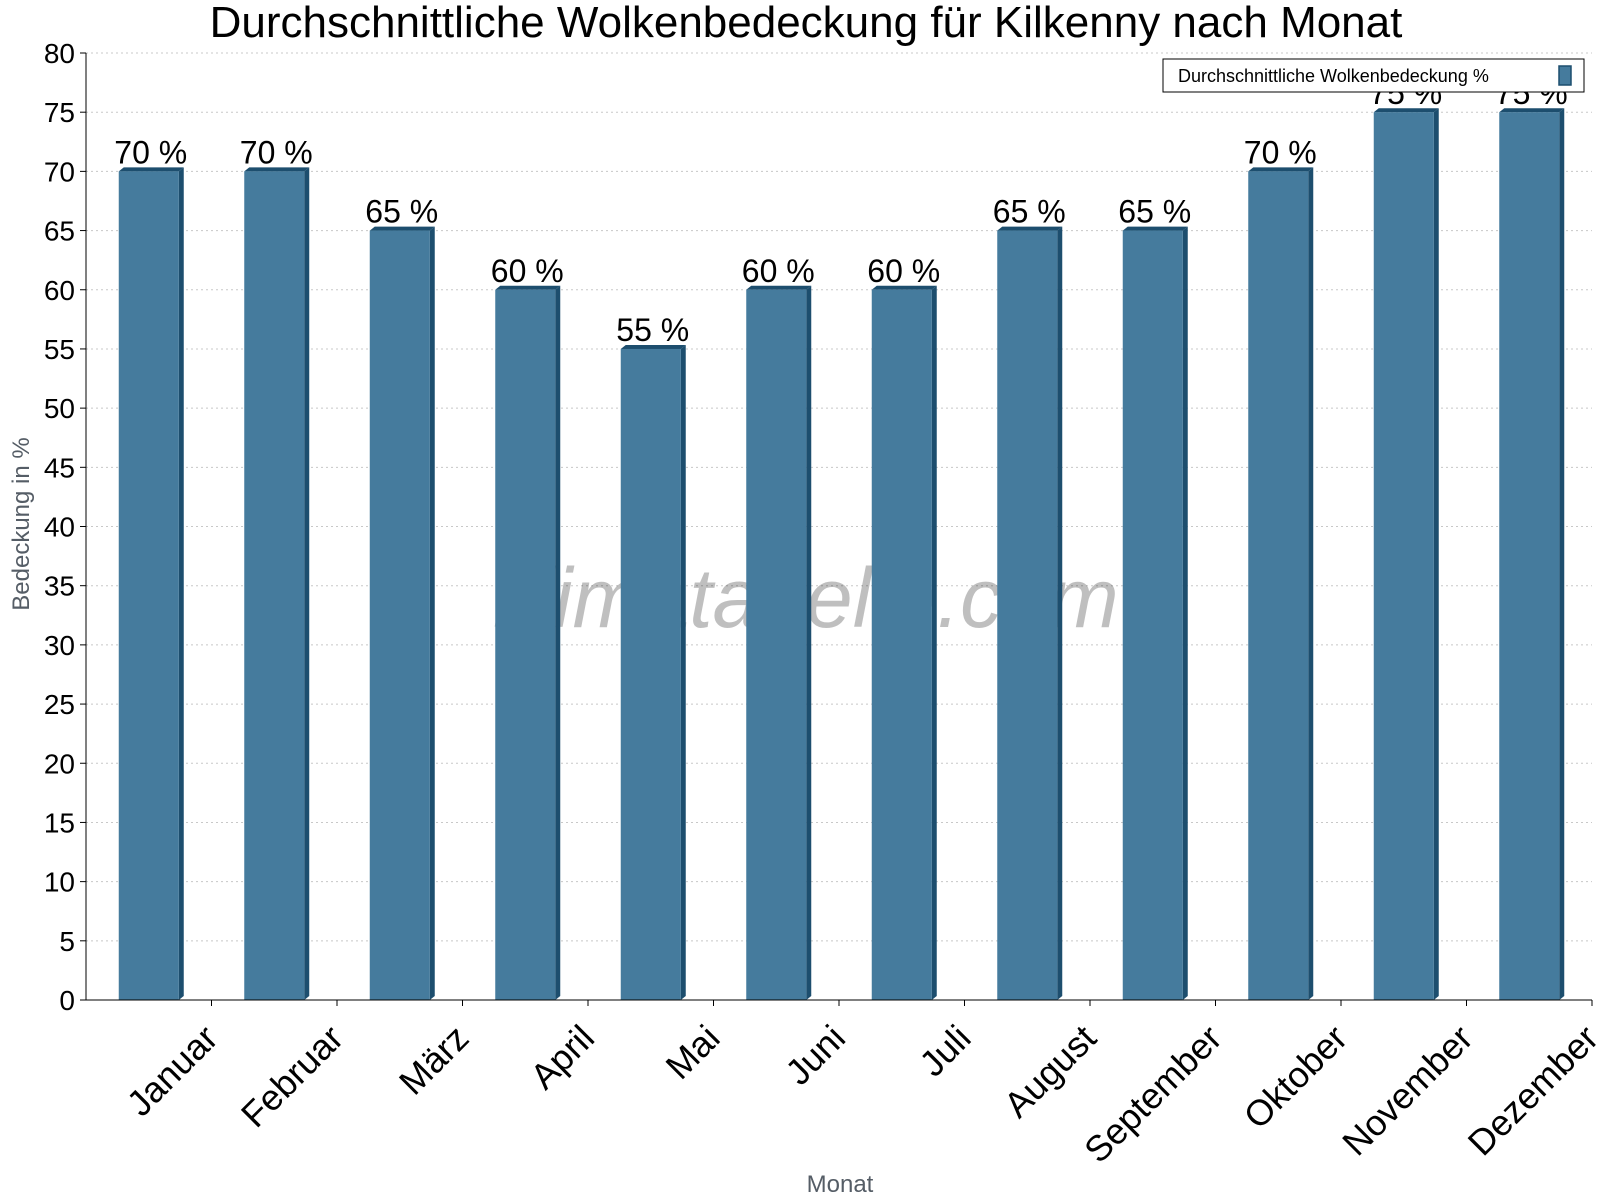 Image resolution: width=1600 pixels, height=1200 pixels. I want to click on x-tick-label: April, so click(562, 1057).